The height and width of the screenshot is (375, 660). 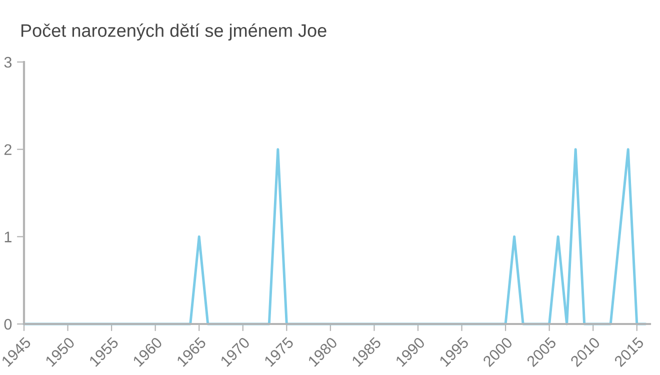 What do you see at coordinates (173, 32) in the screenshot?
I see `chart-title: Počet narozených dětí se jménem Joe` at bounding box center [173, 32].